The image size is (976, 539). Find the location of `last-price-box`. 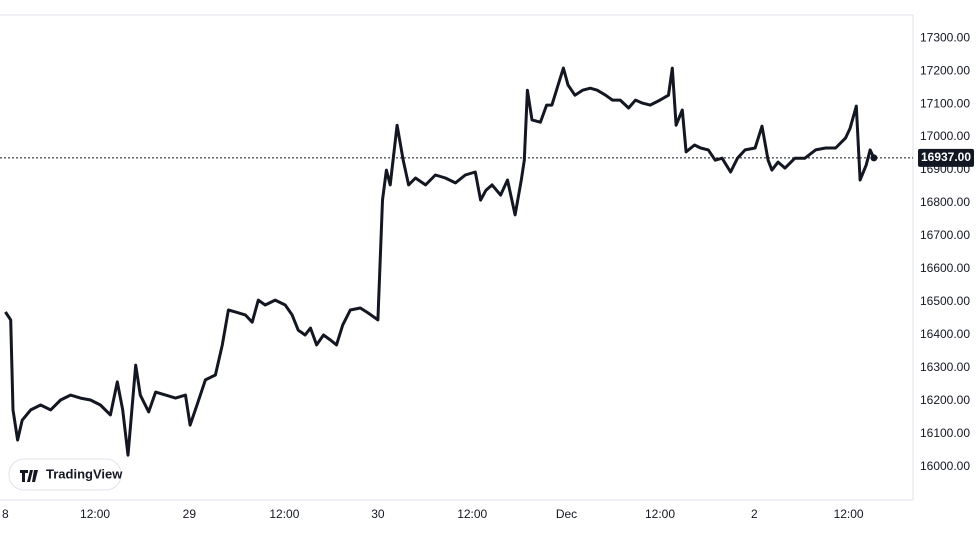

last-price-box is located at coordinates (946, 157).